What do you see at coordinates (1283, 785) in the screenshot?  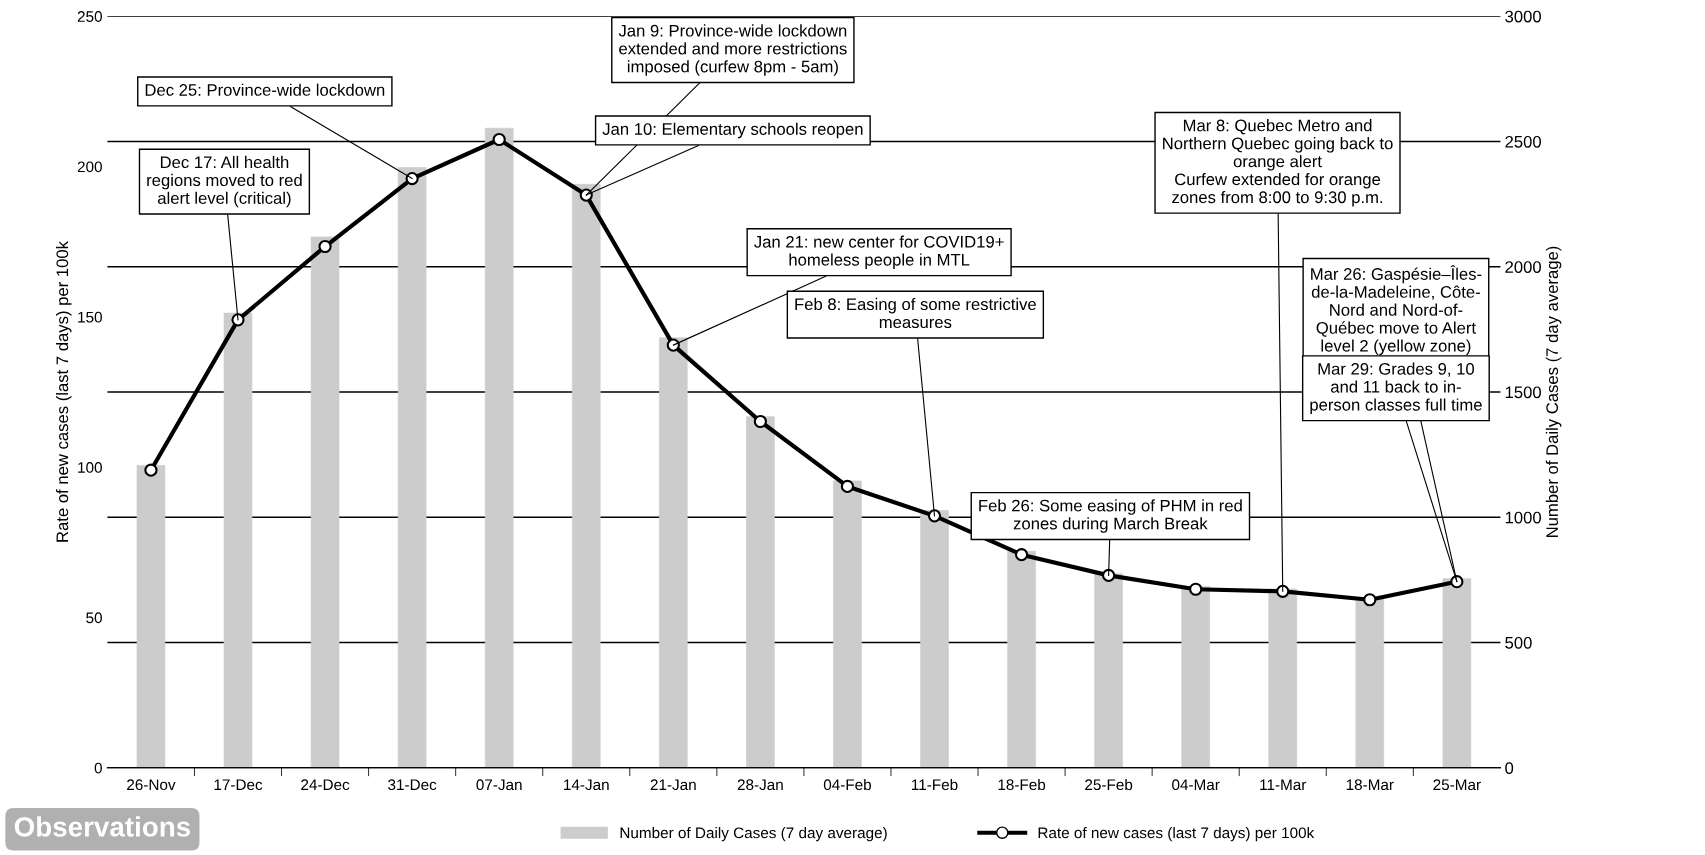 I see `x-tick-label: 11-Mar` at bounding box center [1283, 785].